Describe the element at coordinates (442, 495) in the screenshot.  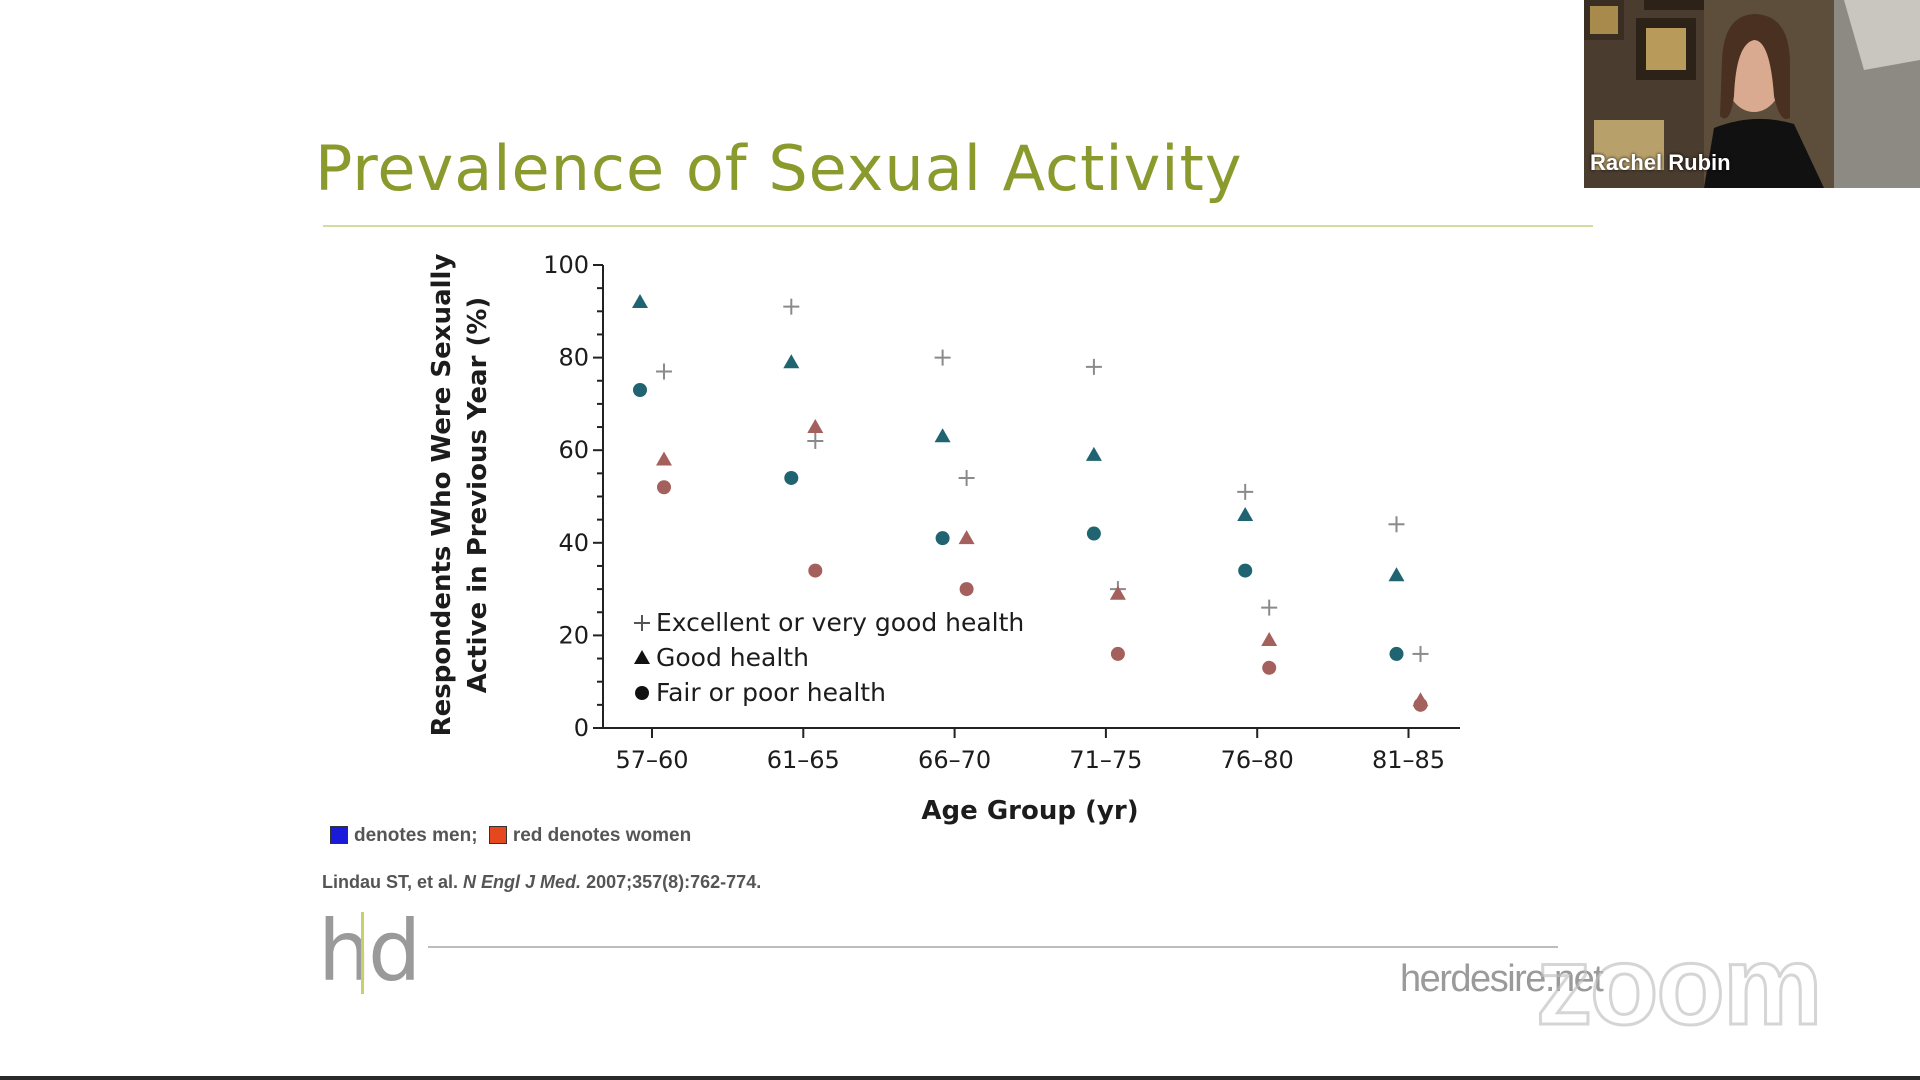
I see `y-axis-title-line: Respondents Who Were Sexually` at that location.